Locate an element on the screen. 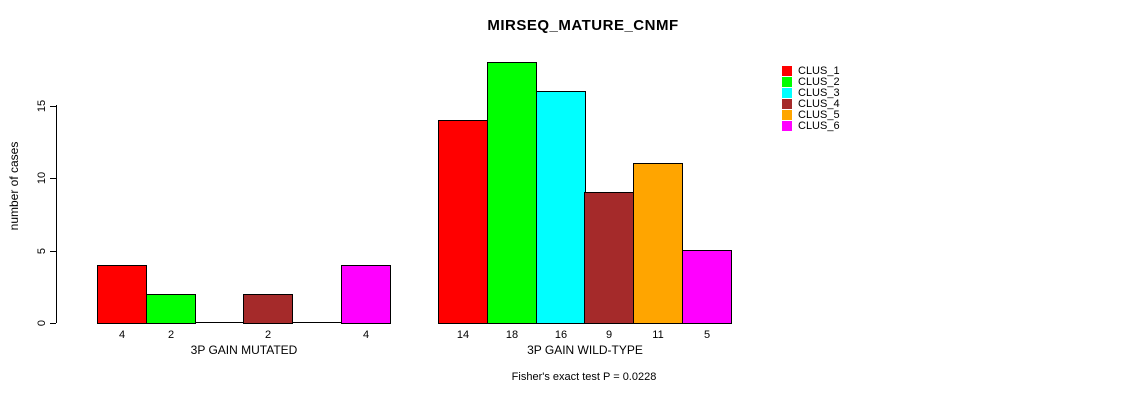 The width and height of the screenshot is (1140, 400). legend-label: CLUS_3 is located at coordinates (819, 93).